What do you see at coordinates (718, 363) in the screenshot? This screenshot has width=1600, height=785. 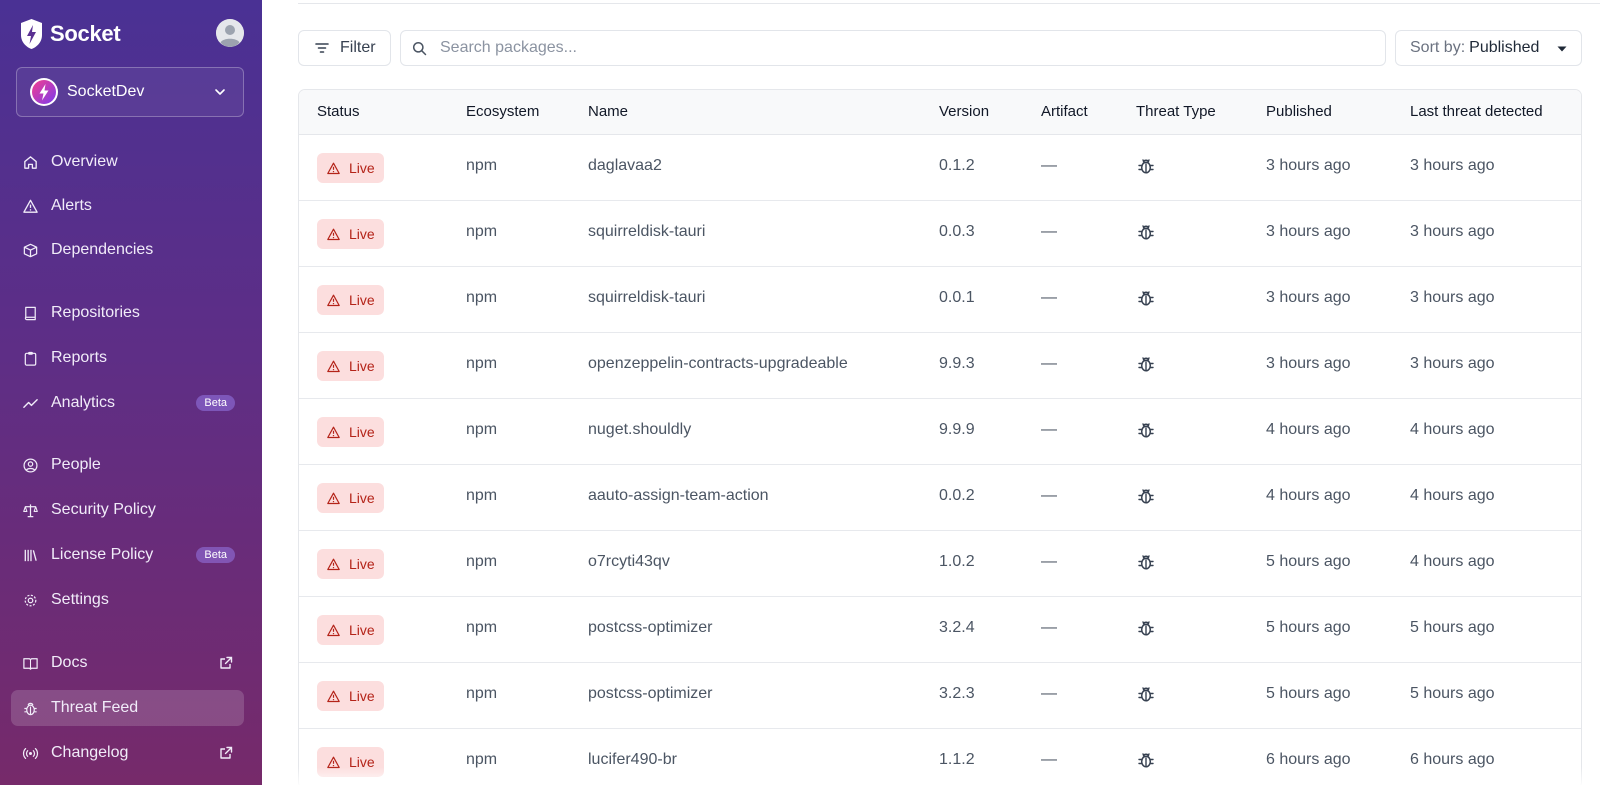 I see `package-name-link: openzeppelin-contracts-upgradeable` at bounding box center [718, 363].